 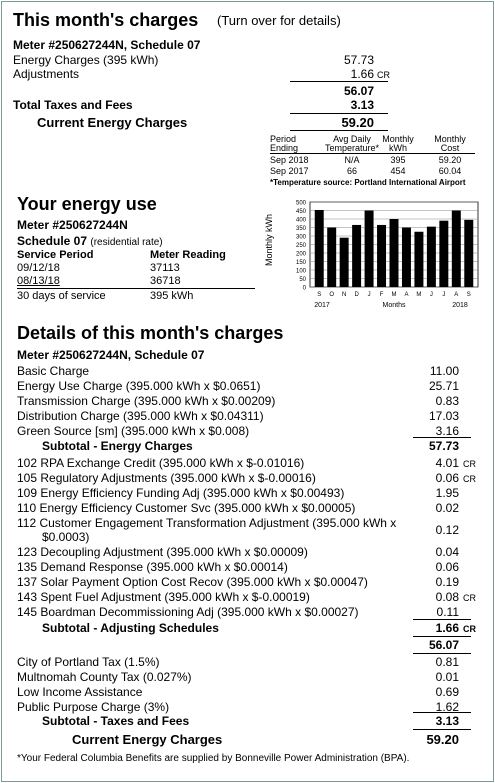 I want to click on period-cell: 395, so click(x=398, y=160).